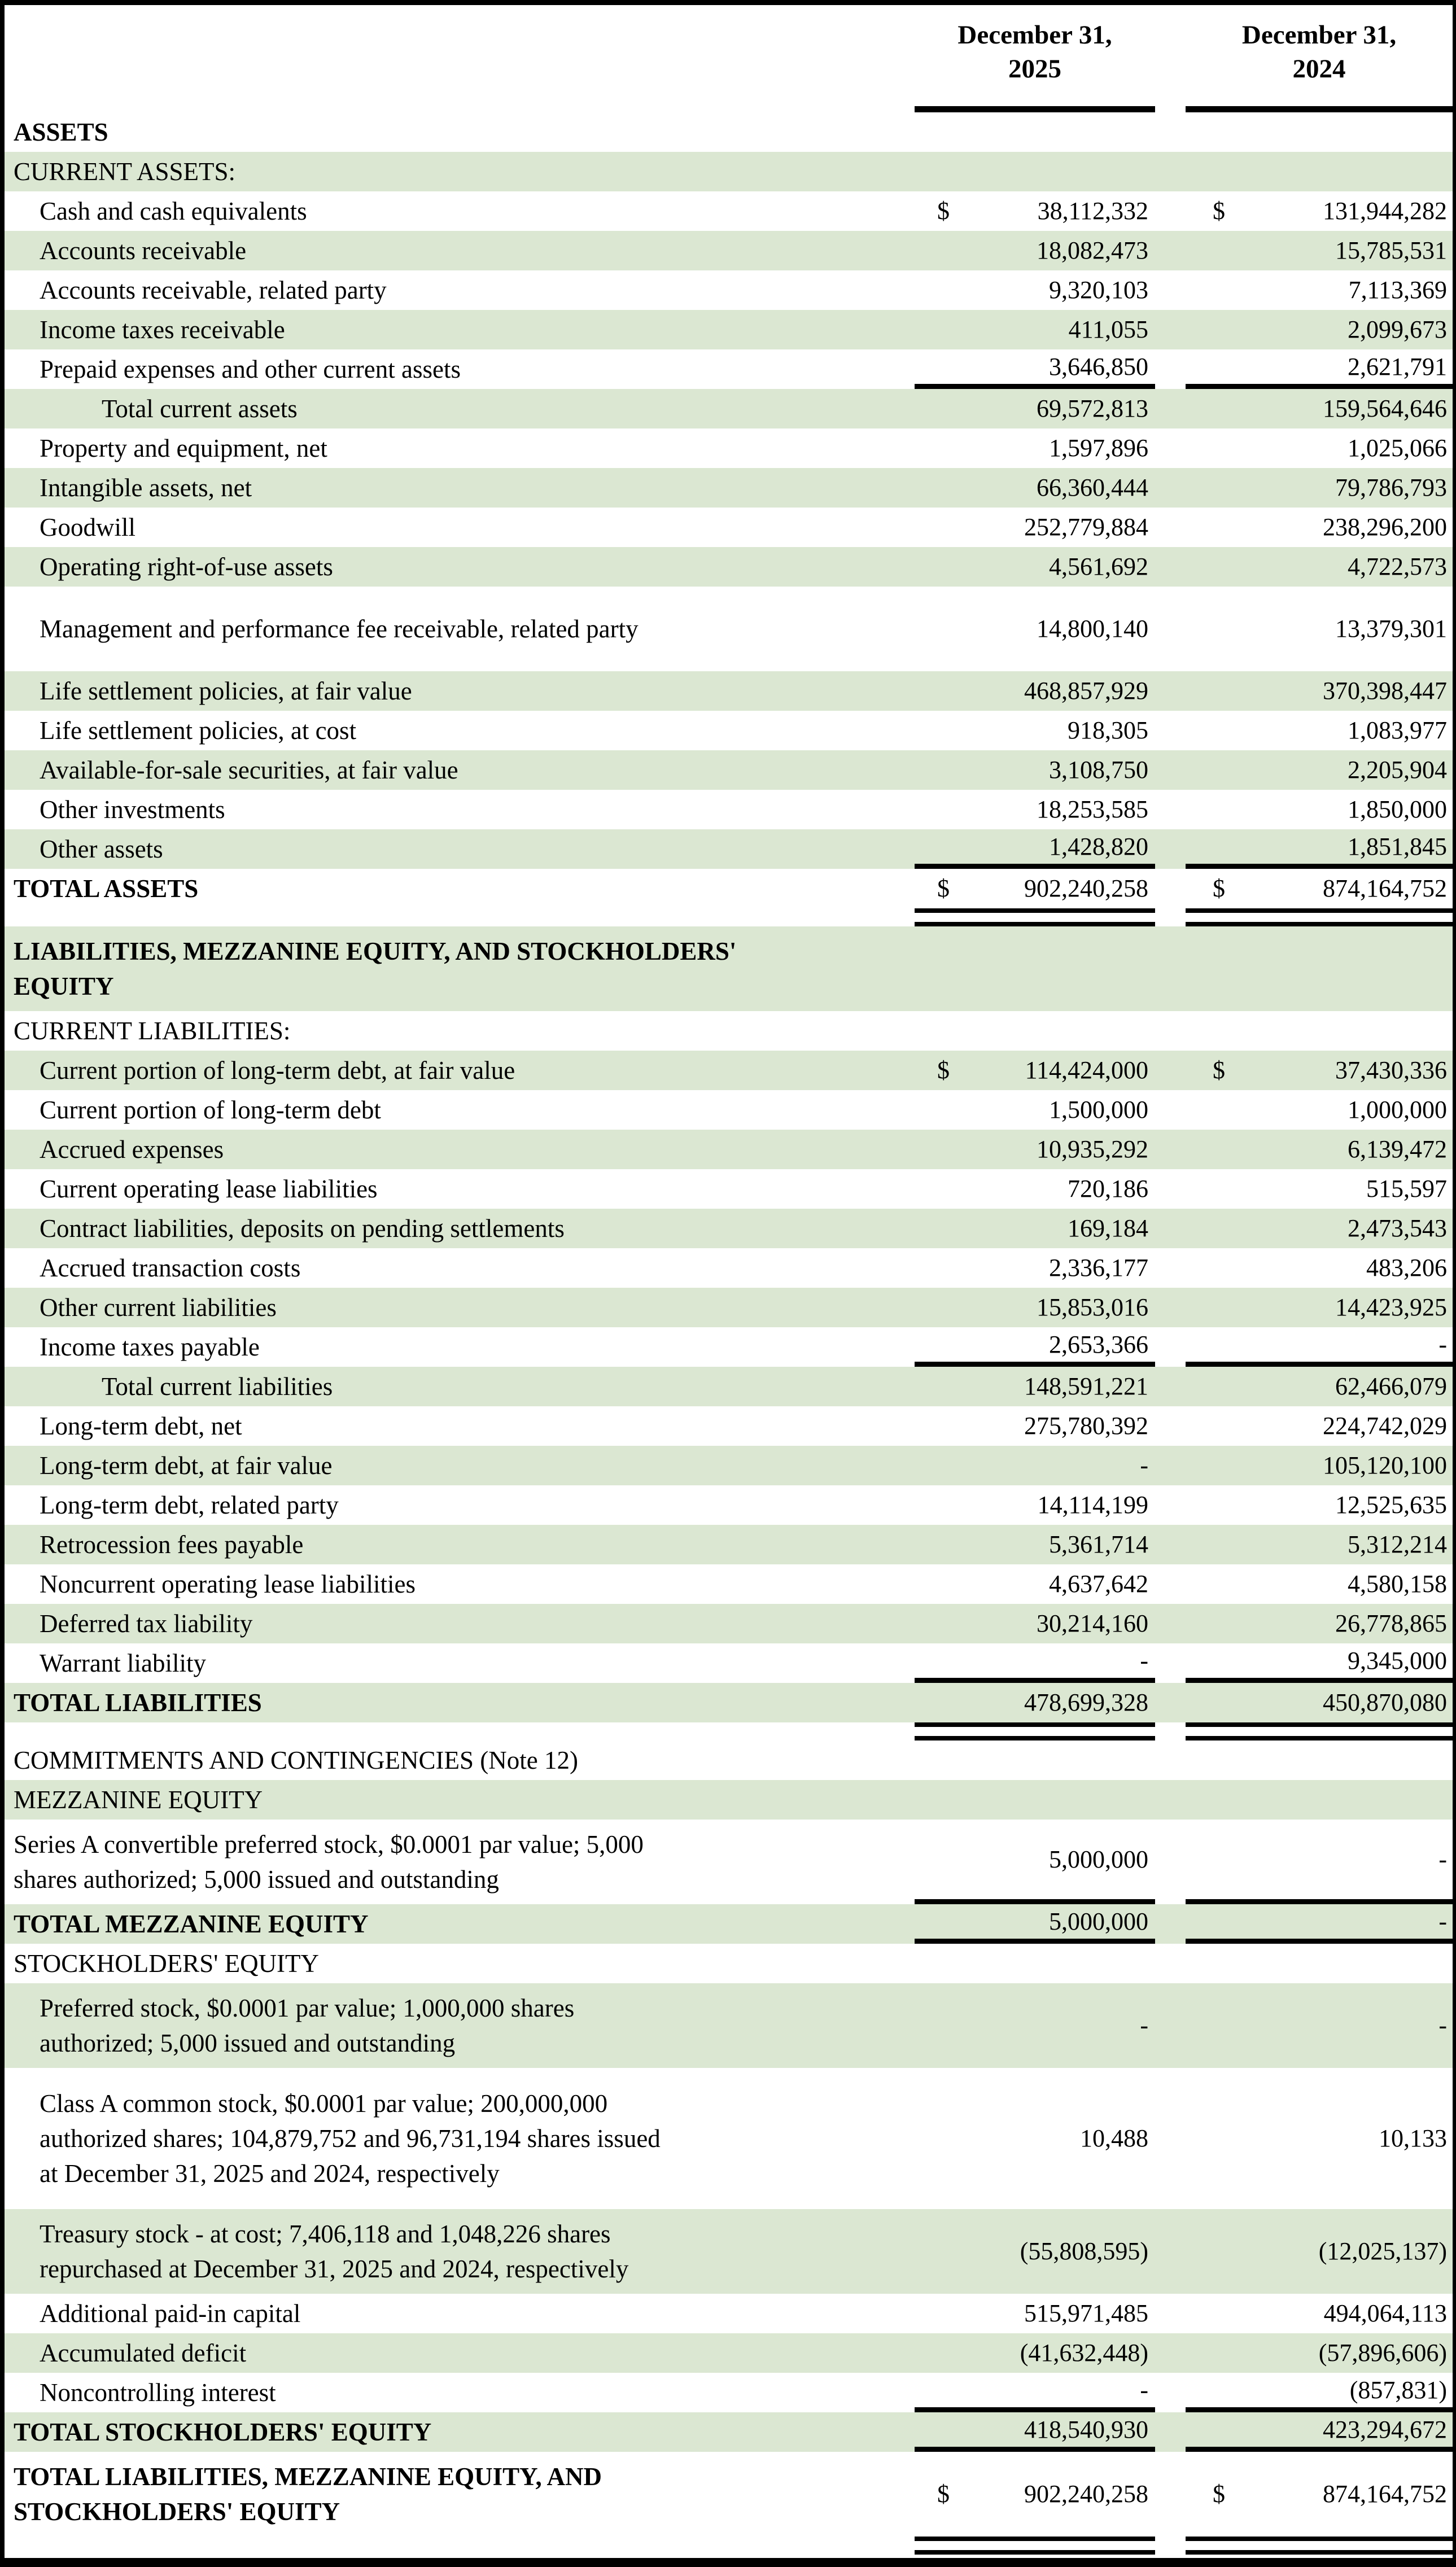  What do you see at coordinates (1319, 1623) in the screenshot?
I see `value-2024: 26,778,865` at bounding box center [1319, 1623].